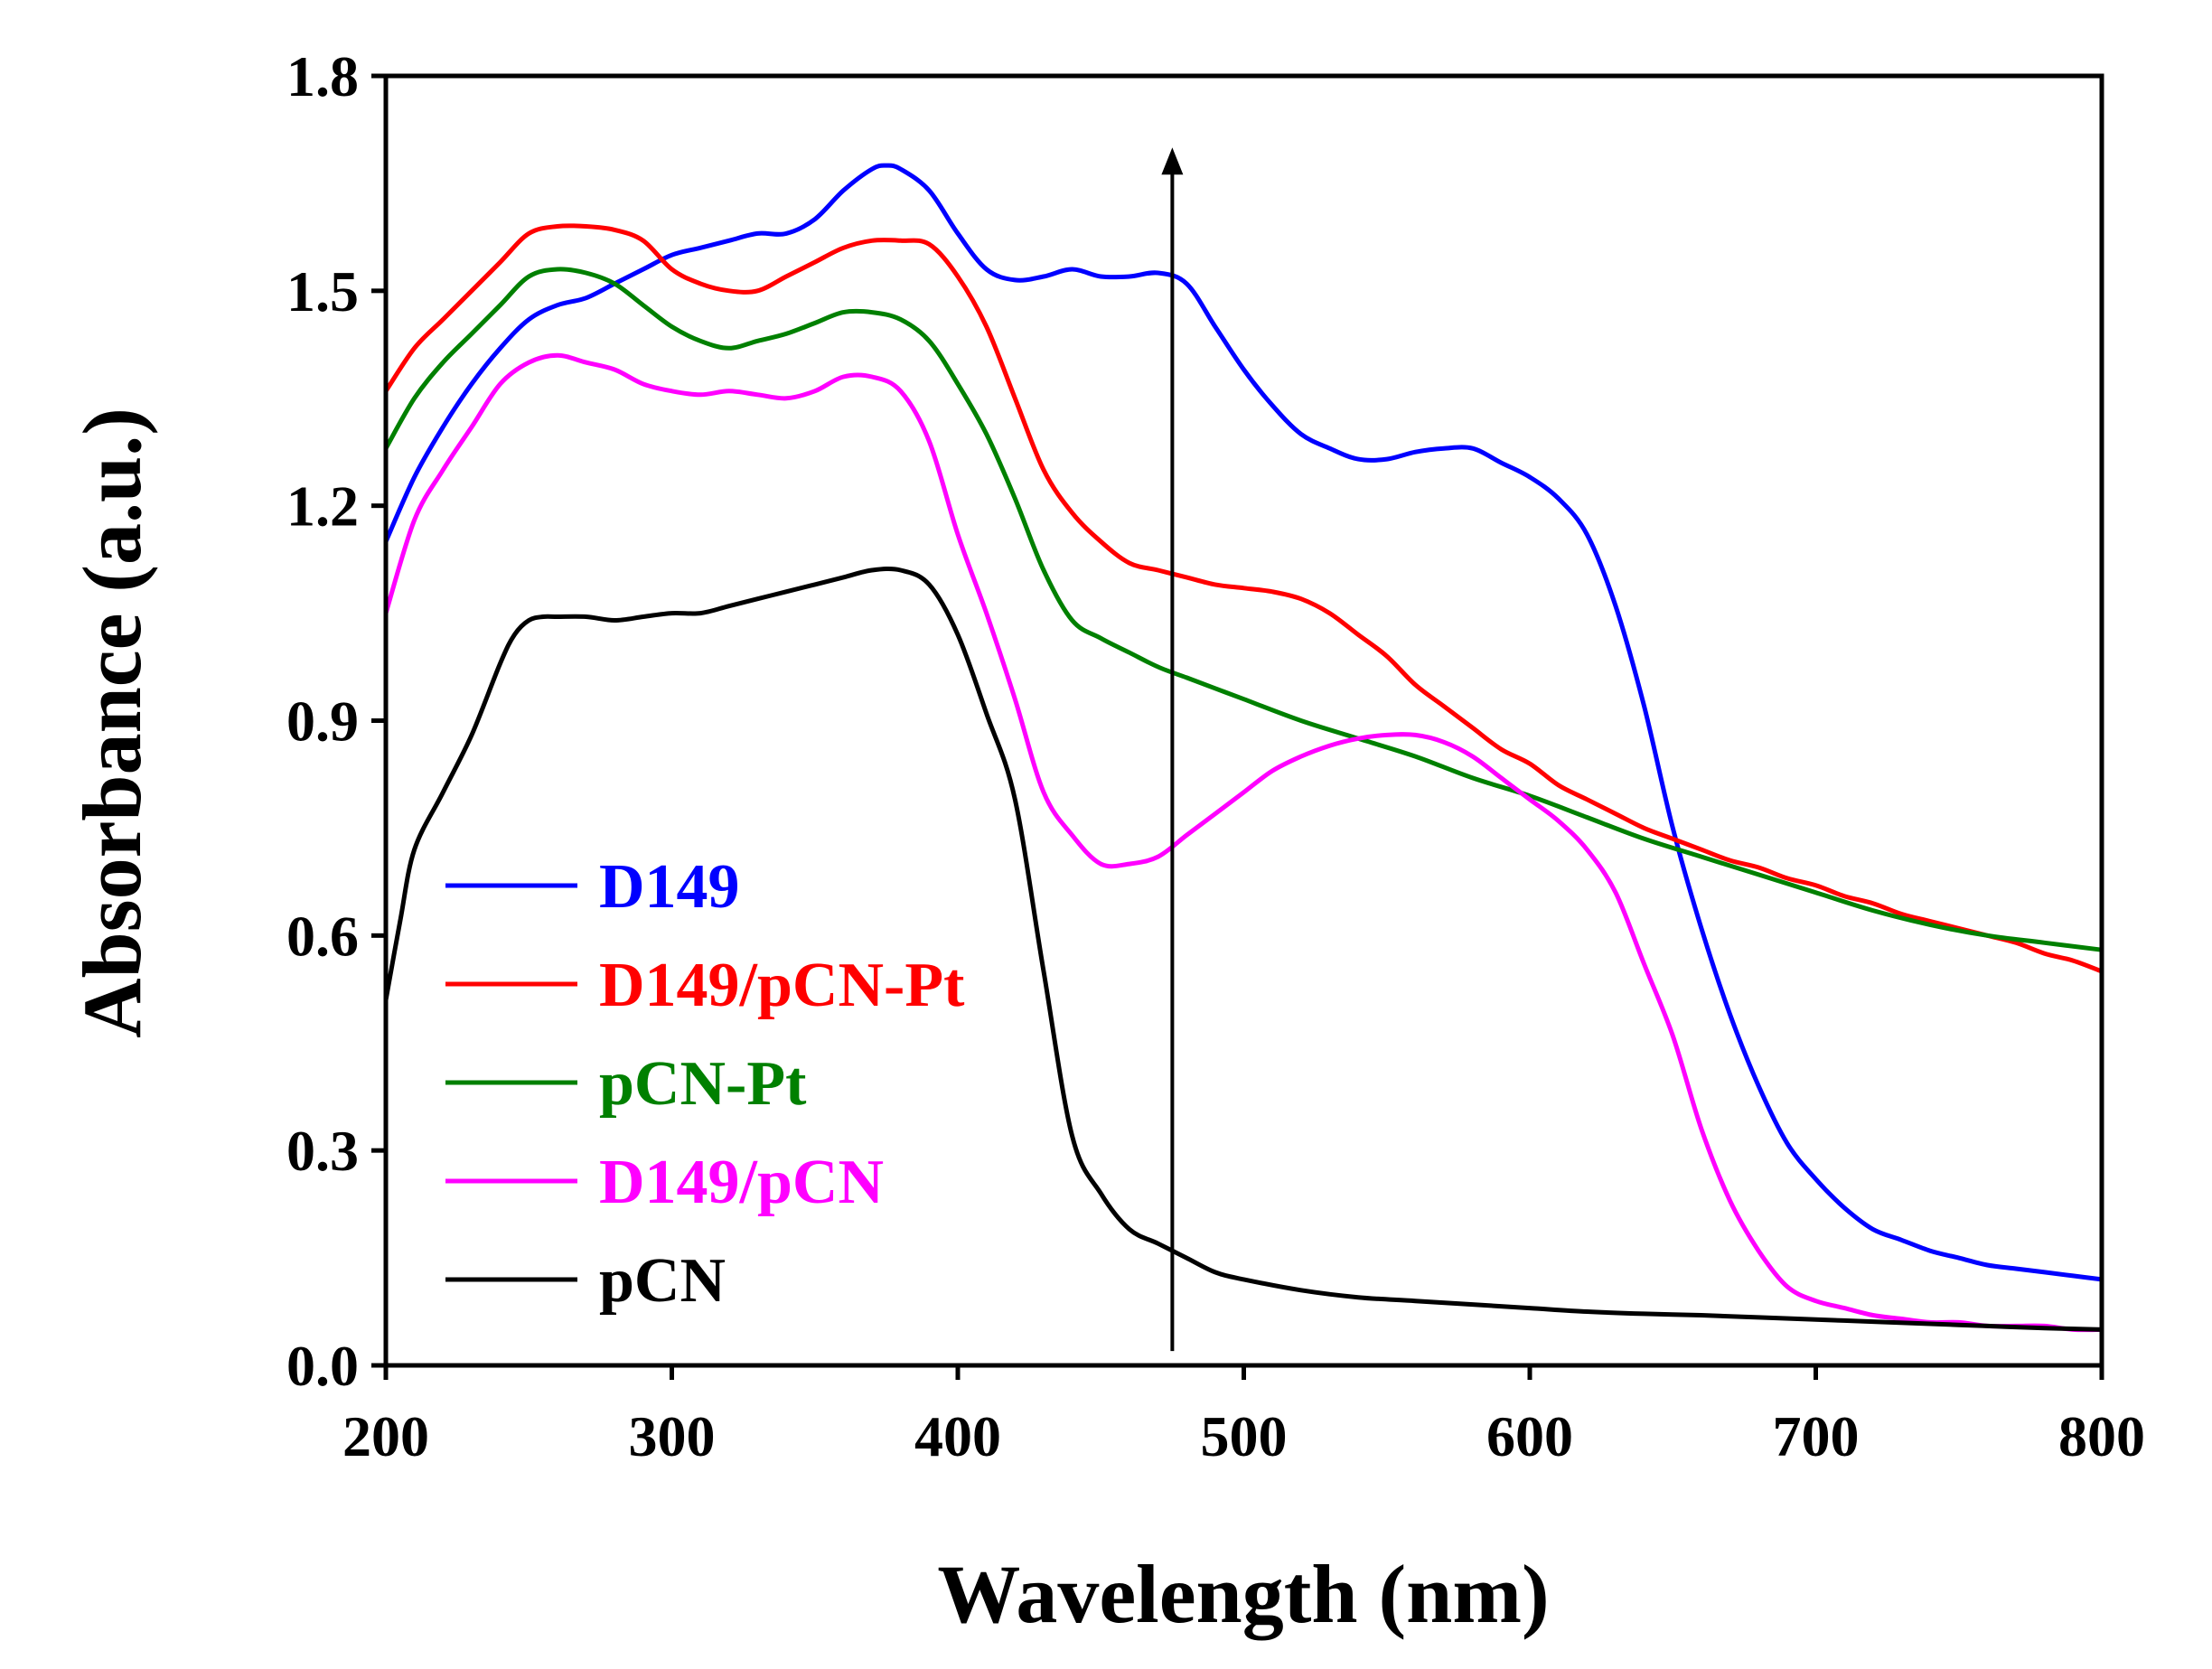  I want to click on y-tick-label: 1.8, so click(322, 76).